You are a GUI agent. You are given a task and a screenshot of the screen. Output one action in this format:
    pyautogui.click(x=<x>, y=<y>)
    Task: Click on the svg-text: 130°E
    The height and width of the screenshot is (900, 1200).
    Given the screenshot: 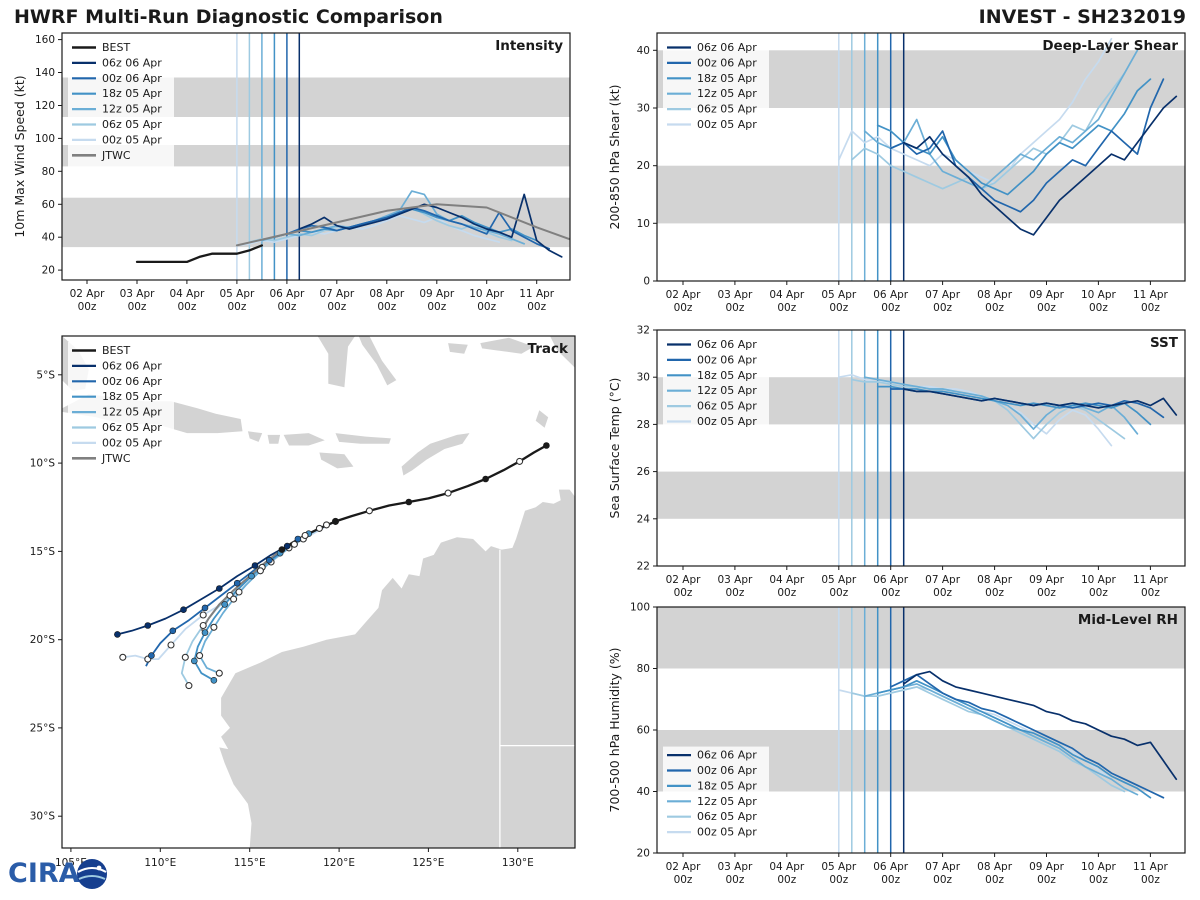 What is the action you would take?
    pyautogui.click(x=518, y=863)
    